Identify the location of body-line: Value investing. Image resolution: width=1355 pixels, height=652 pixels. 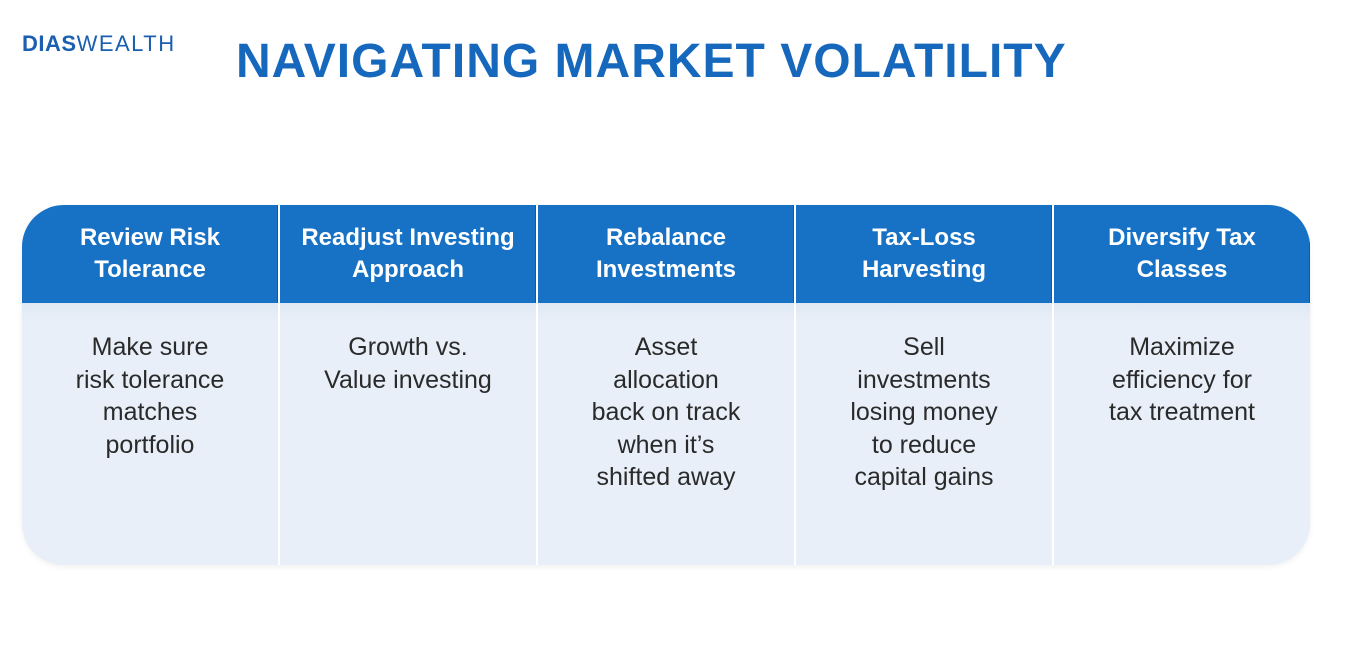
(408, 379).